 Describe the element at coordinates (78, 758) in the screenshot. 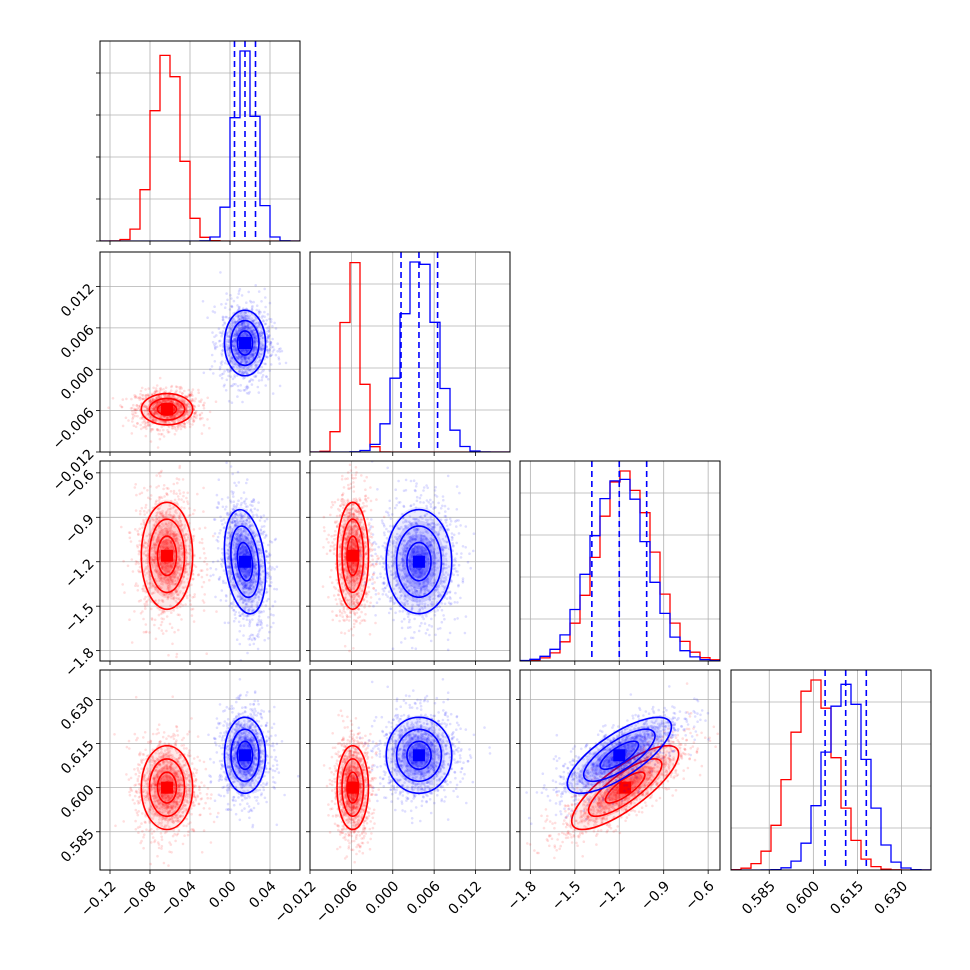

I see `y-tick-label: 0.615` at that location.